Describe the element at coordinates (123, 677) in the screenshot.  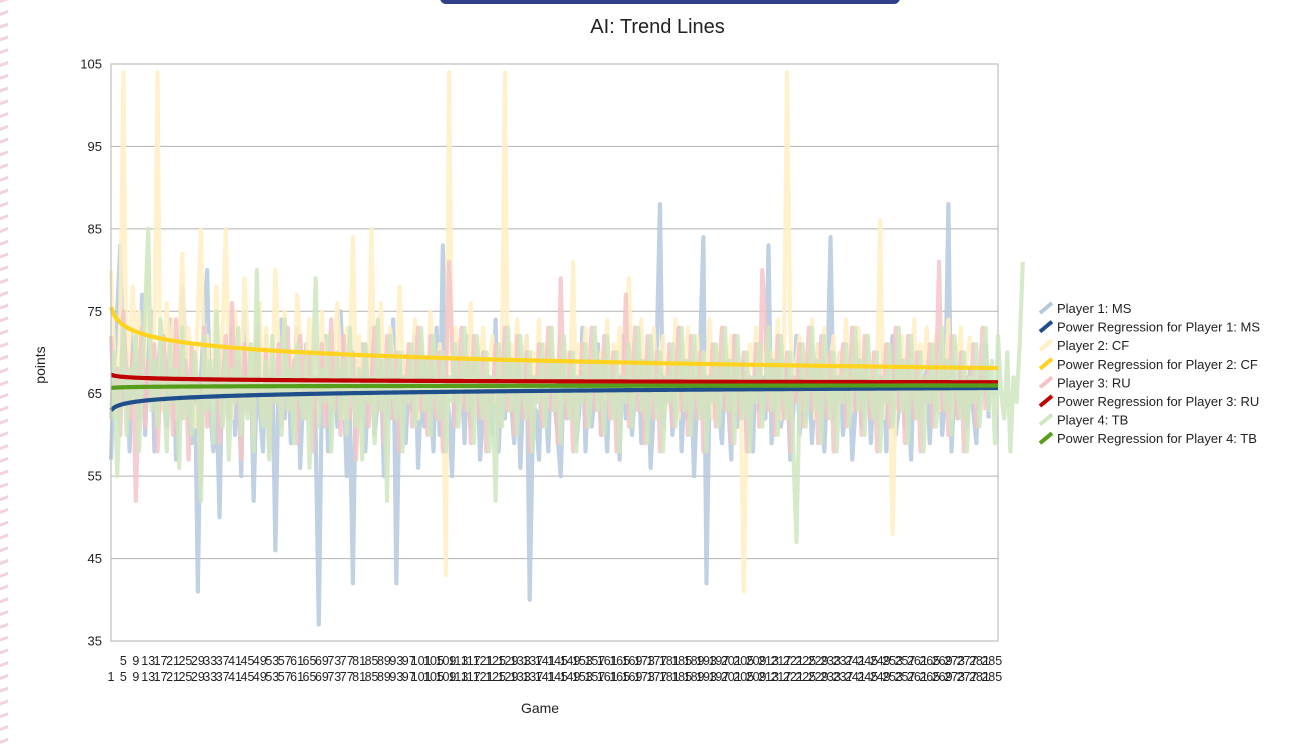
I see `x-tick-label: 5` at that location.